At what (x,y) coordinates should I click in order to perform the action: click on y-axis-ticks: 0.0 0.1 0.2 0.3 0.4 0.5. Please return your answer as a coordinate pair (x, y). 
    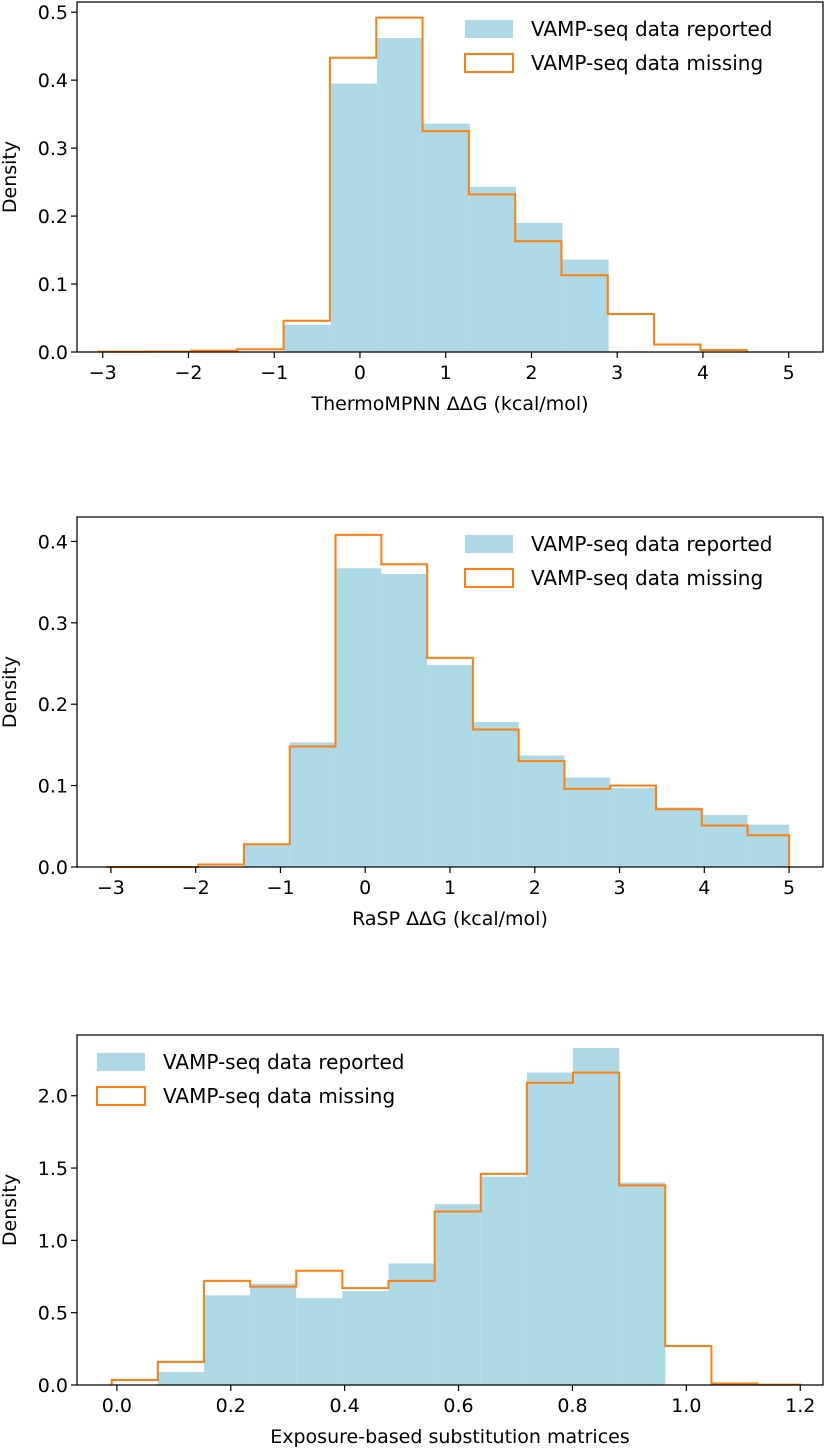
    Looking at the image, I should click on (57, 183).